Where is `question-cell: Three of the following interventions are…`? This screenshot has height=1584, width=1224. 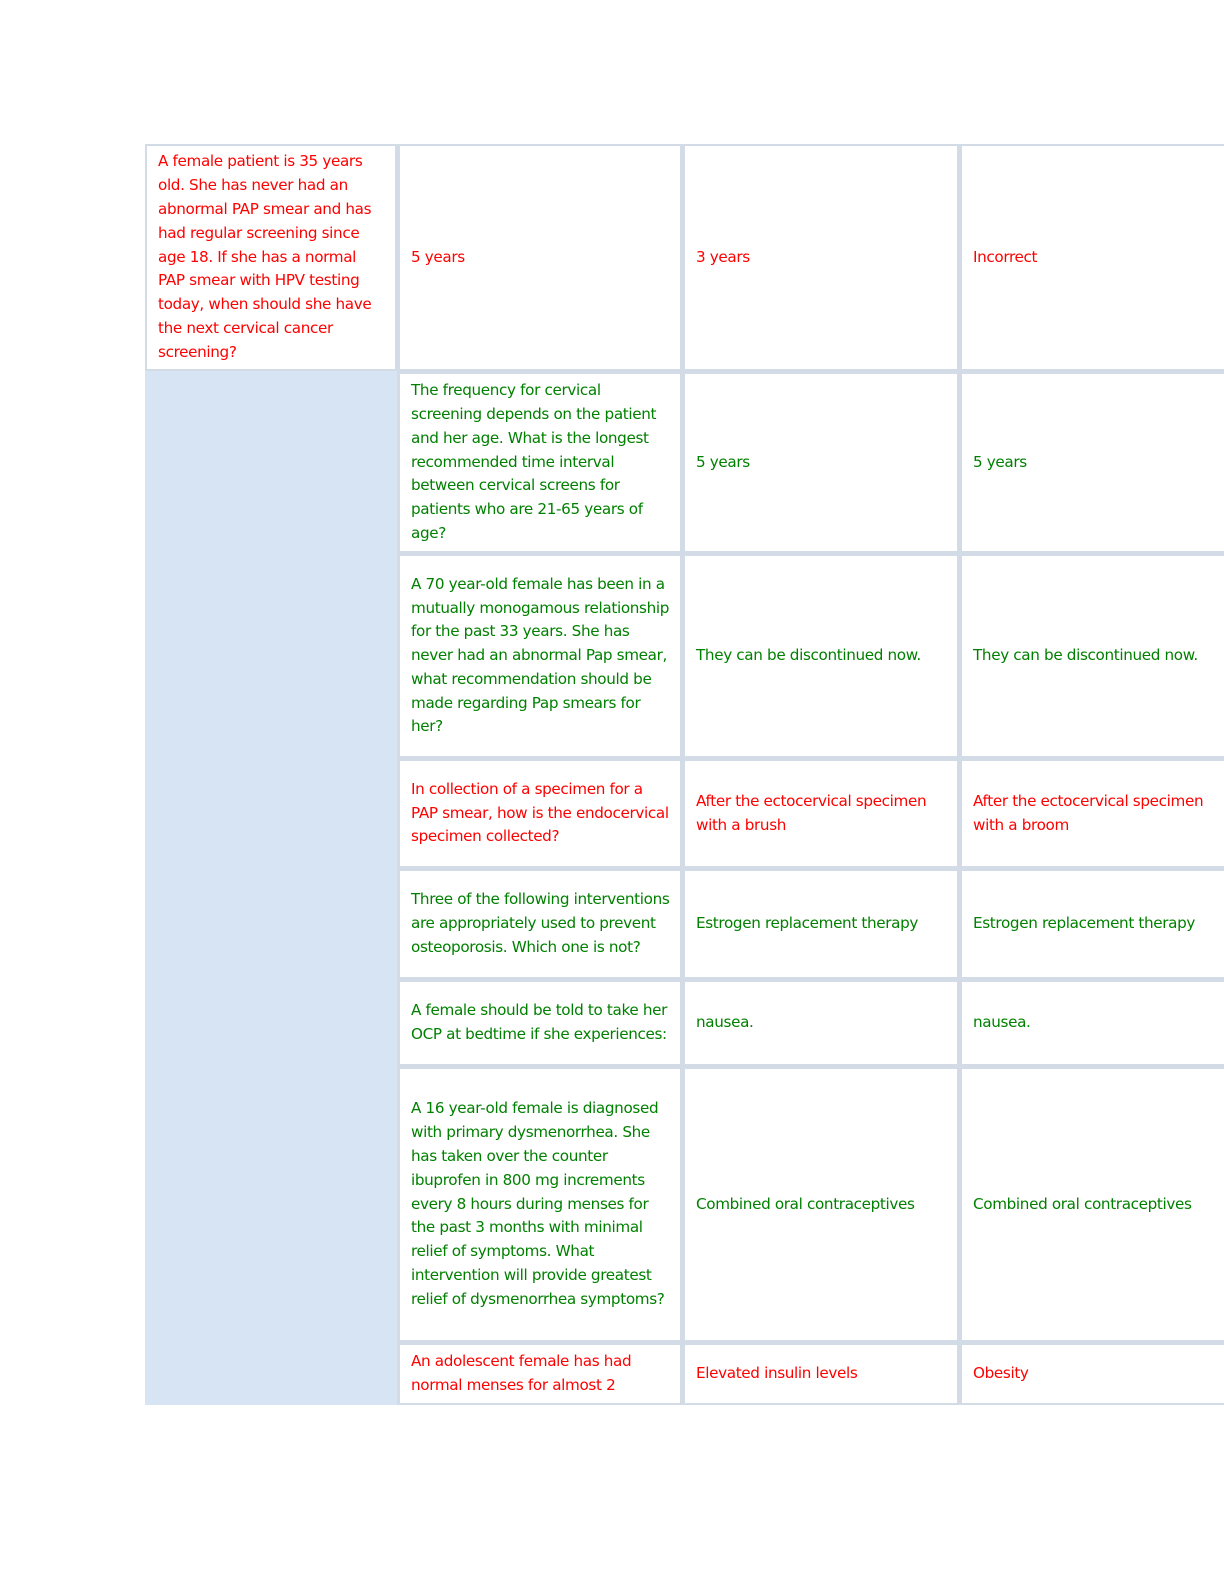
question-cell: Three of the following interventions are… is located at coordinates (539, 923).